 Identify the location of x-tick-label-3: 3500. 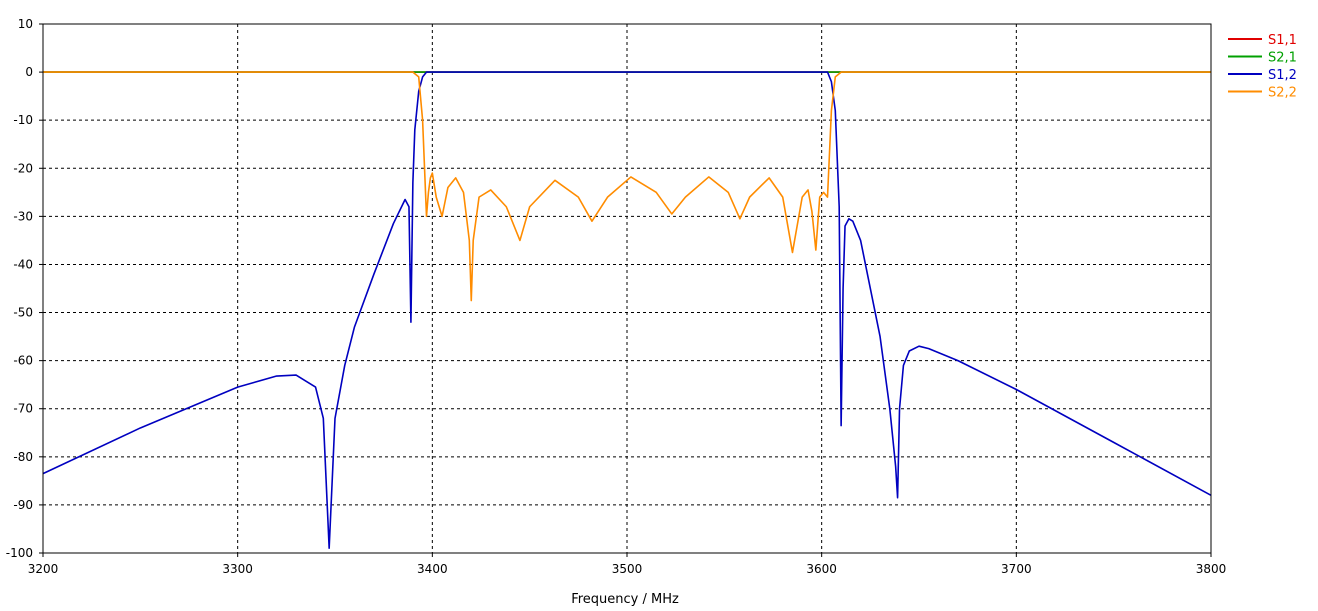
(627, 569).